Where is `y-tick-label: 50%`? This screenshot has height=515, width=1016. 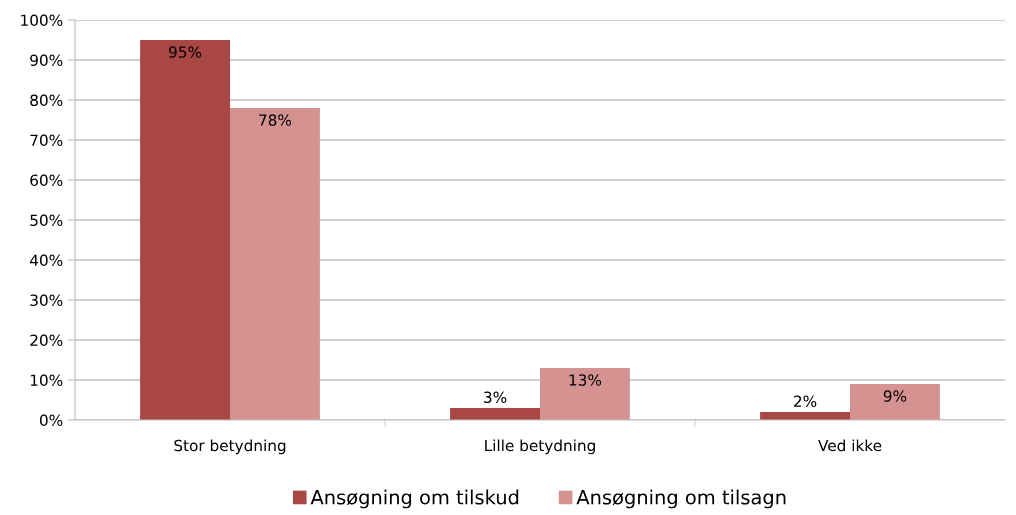 y-tick-label: 50% is located at coordinates (46, 220).